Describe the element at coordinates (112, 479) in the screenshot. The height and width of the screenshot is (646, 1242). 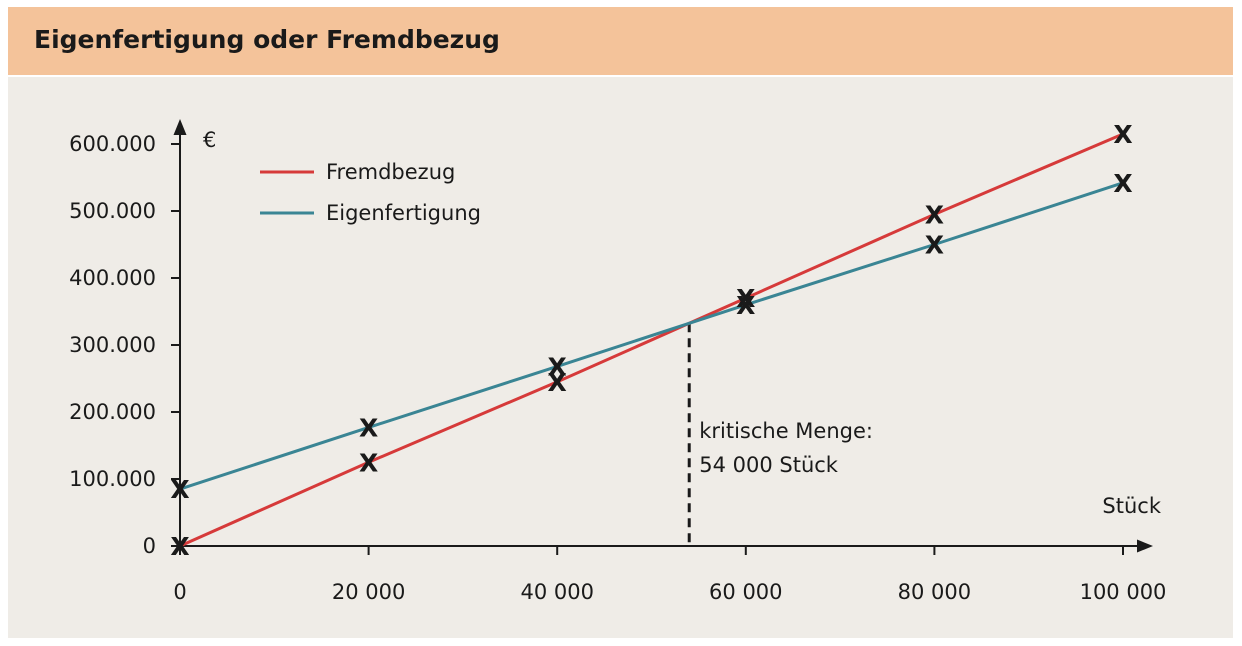
I see `y-tick-label: 100.000` at that location.